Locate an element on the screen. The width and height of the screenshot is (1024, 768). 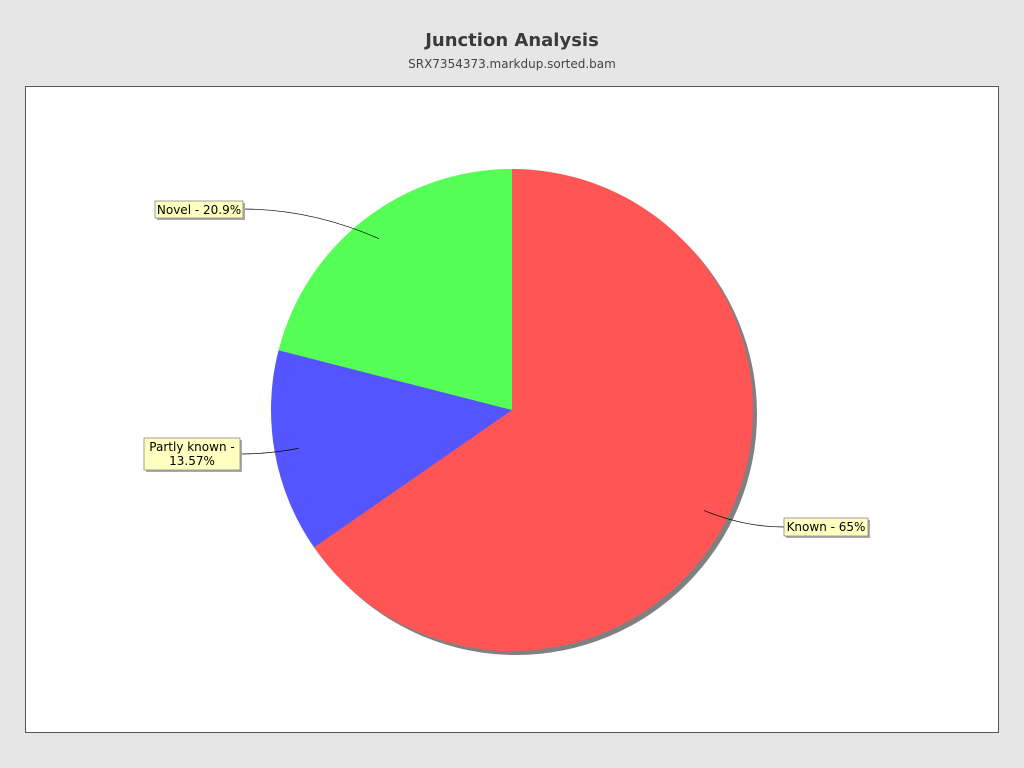
slice-label-line: Partly known - is located at coordinates (191, 447).